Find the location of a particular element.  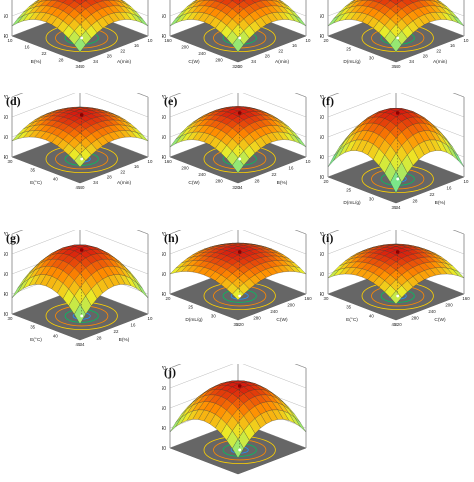

x-axis-title: D(mL/g) is located at coordinates (352, 203).